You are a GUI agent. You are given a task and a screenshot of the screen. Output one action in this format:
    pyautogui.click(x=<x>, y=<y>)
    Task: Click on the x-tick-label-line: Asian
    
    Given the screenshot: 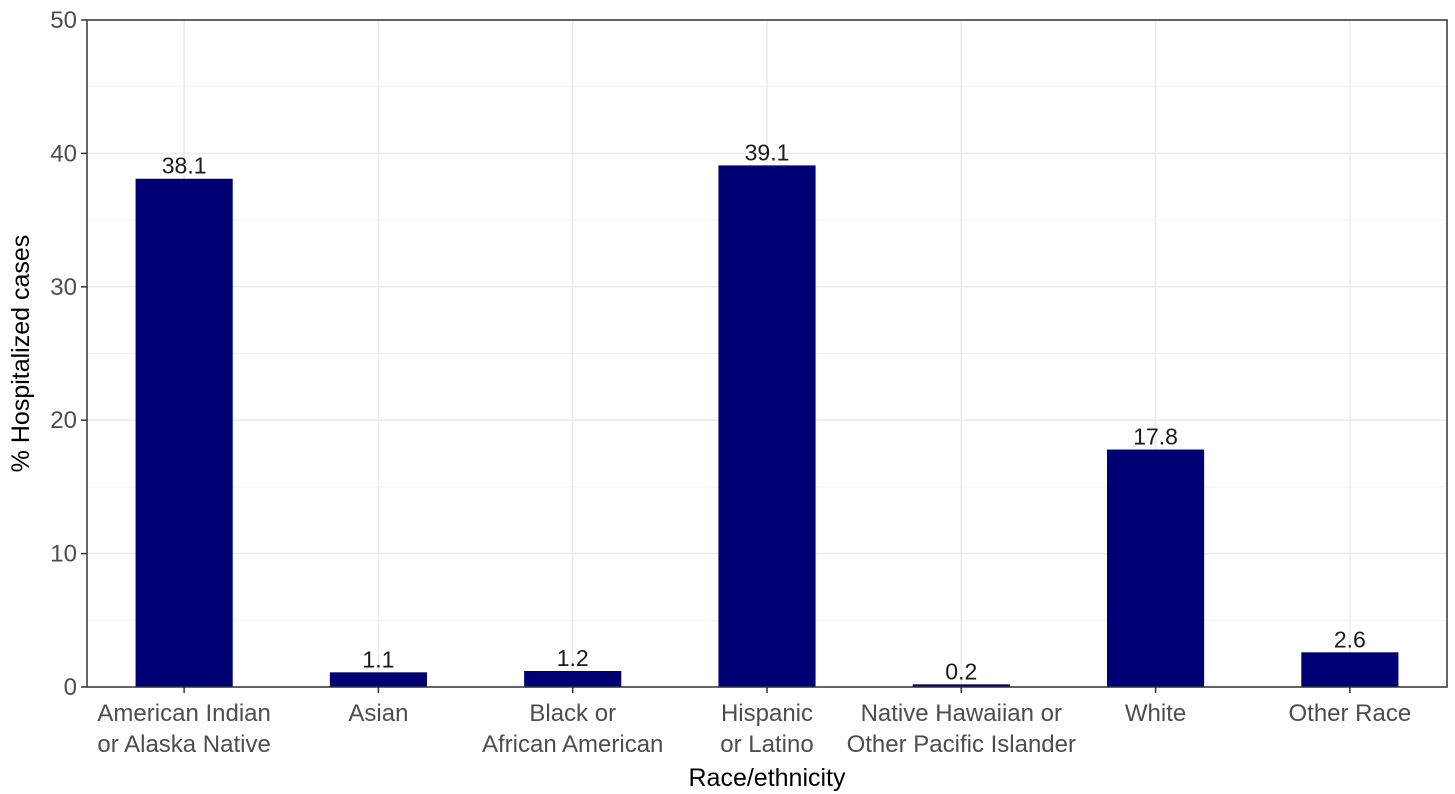 What is the action you would take?
    pyautogui.click(x=378, y=713)
    